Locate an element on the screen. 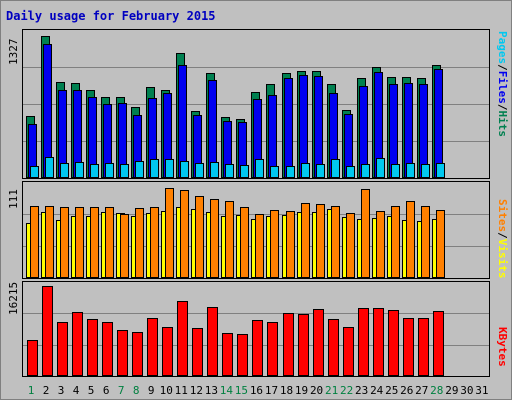 The image size is (512, 400). sites-label: Sites is located at coordinates (502, 216).